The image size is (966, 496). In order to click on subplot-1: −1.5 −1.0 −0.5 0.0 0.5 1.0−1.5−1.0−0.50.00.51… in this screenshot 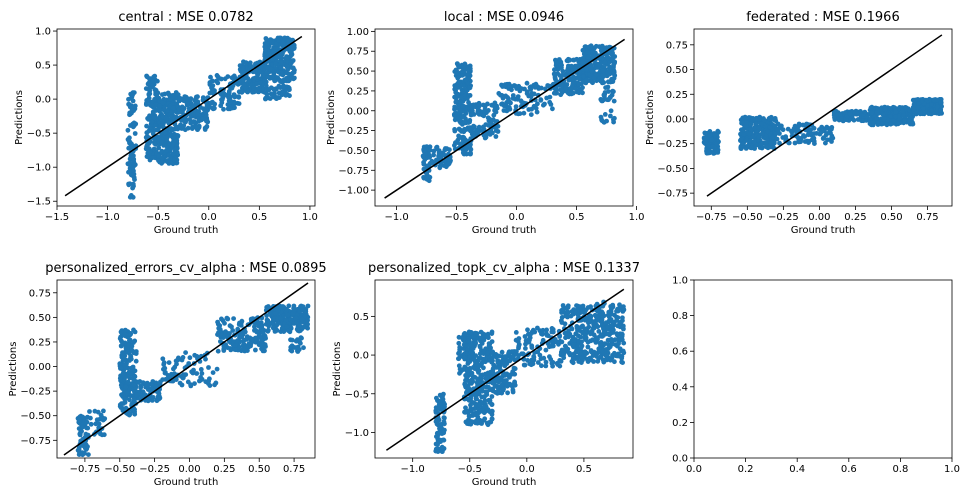, I will do `click(166, 123)`.